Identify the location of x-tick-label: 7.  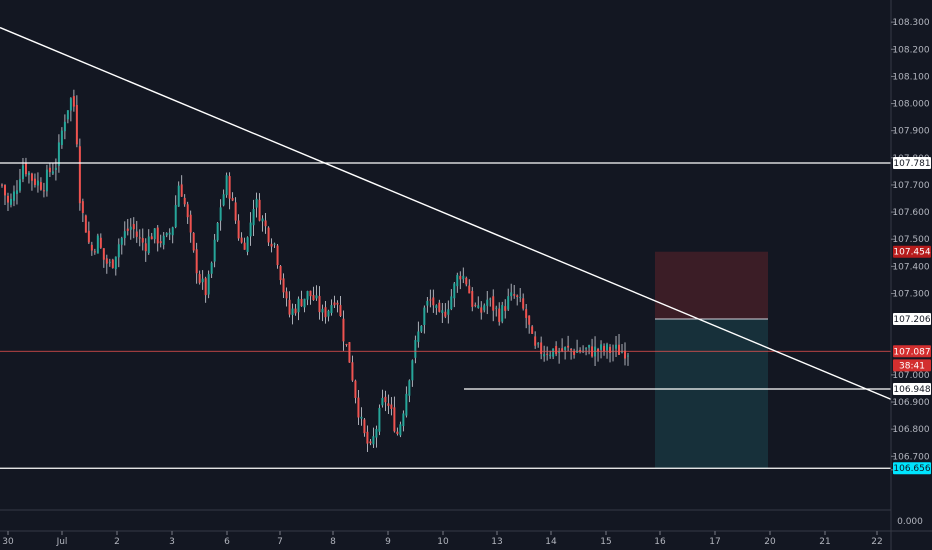
(280, 542).